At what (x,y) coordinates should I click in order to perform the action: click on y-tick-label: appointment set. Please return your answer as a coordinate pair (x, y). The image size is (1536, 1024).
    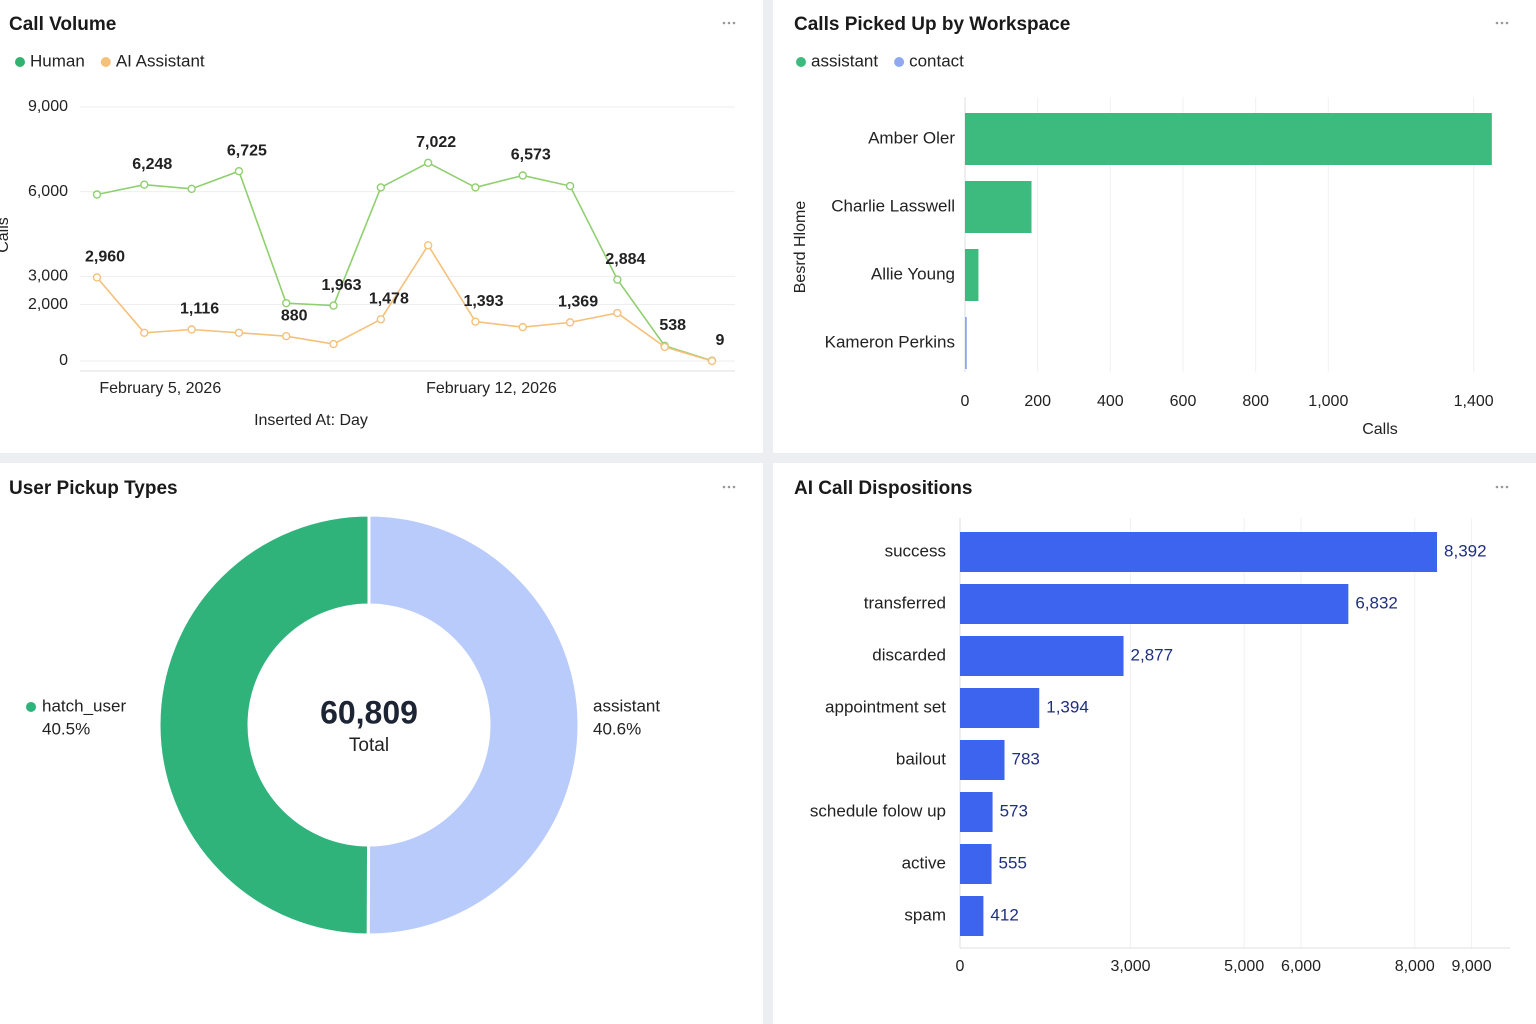
    Looking at the image, I should click on (885, 706).